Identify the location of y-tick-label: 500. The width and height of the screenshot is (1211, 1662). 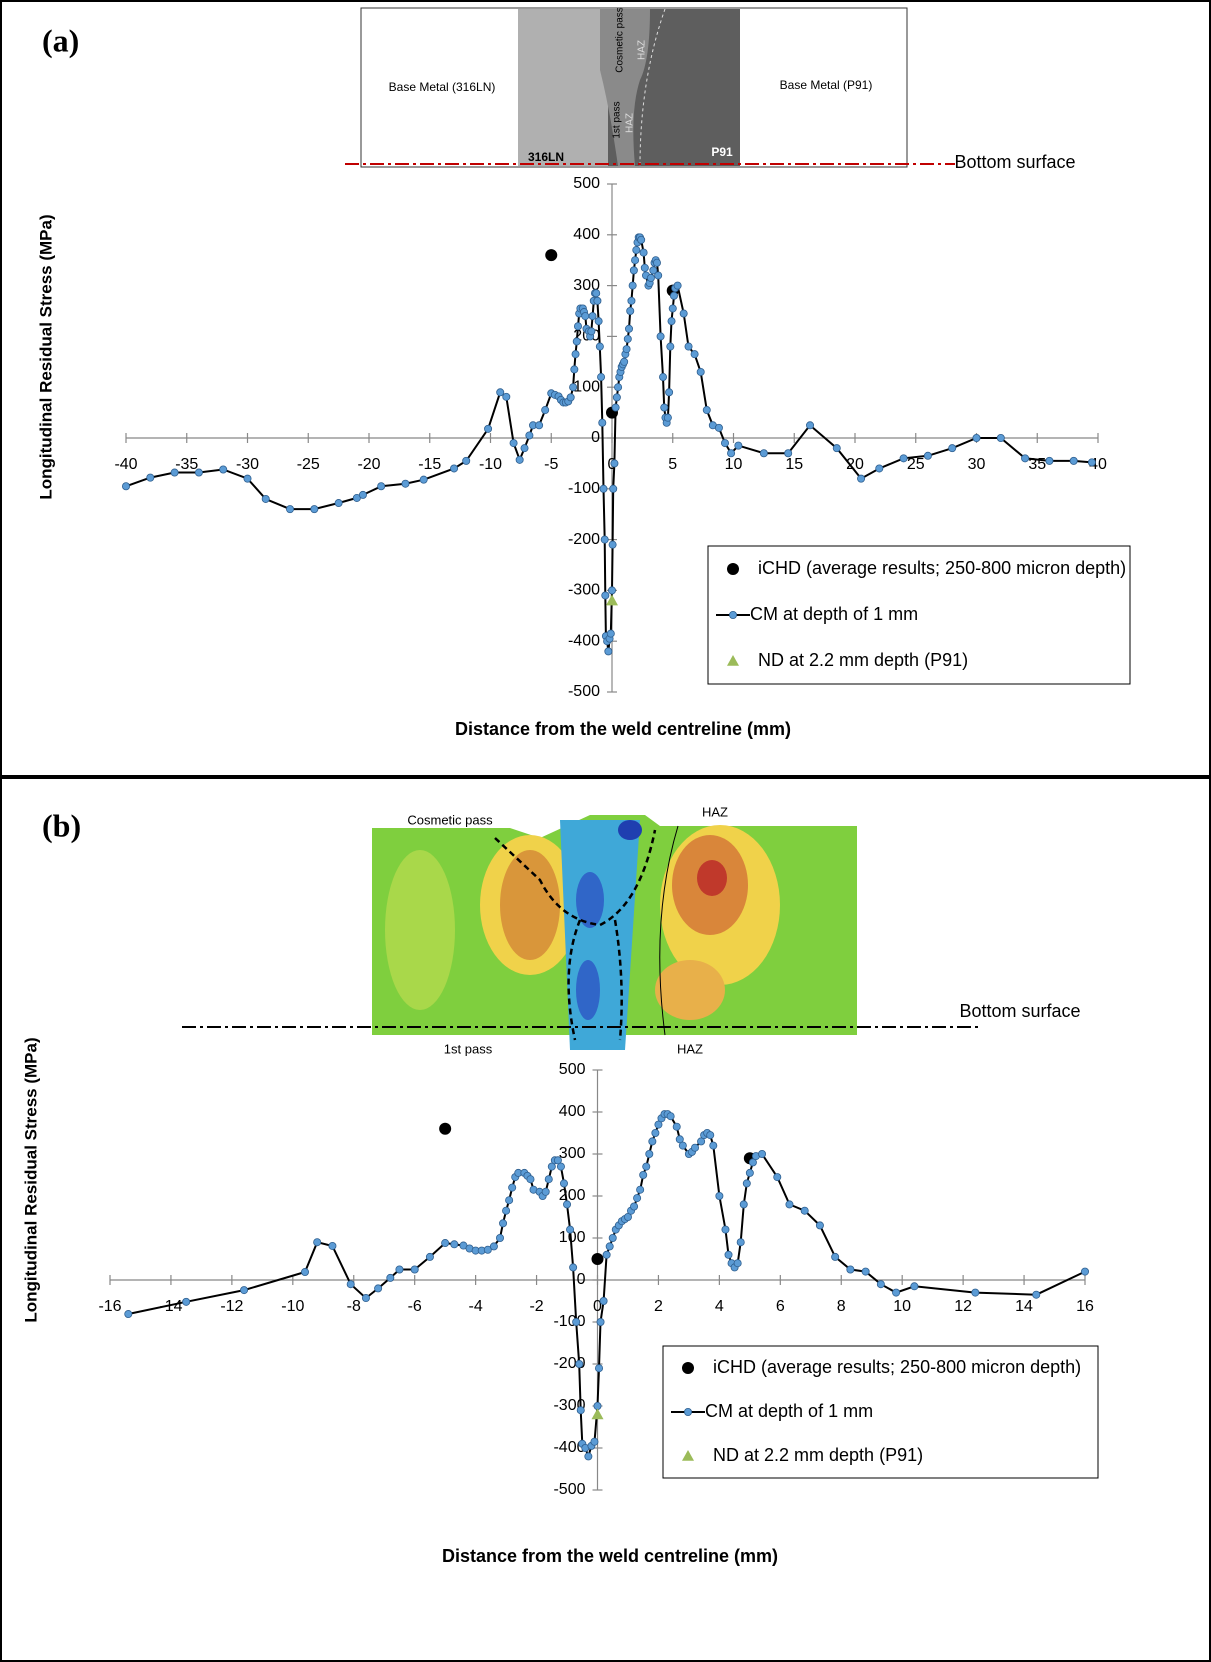
(572, 1069).